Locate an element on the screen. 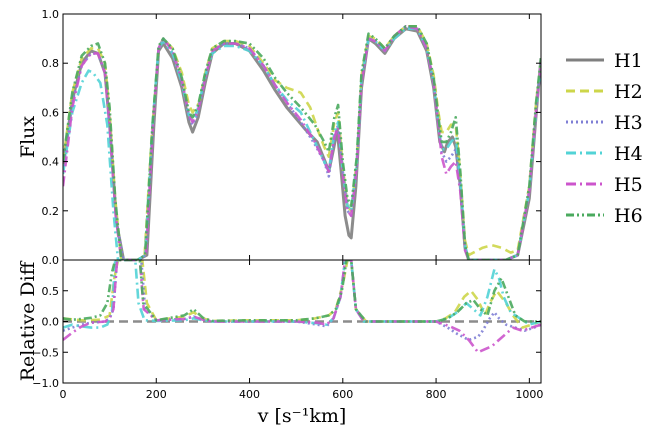 This screenshot has width=665, height=435. y-tick-label: −1.0 is located at coordinates (45, 383).